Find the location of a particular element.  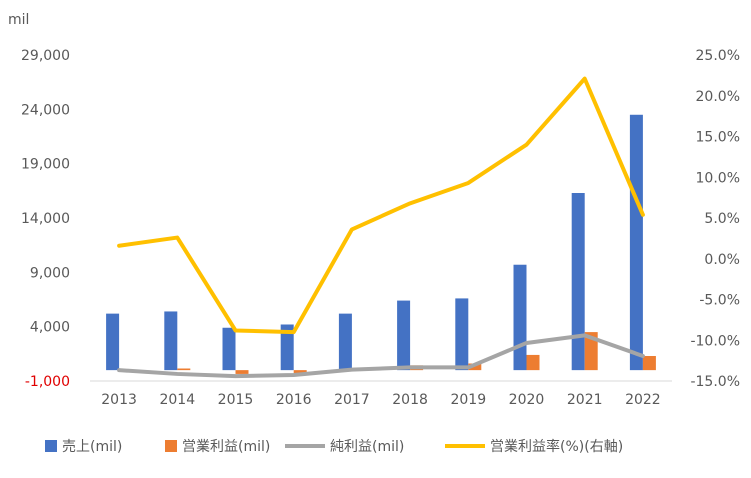

x-tick-label: 2020 is located at coordinates (527, 400).